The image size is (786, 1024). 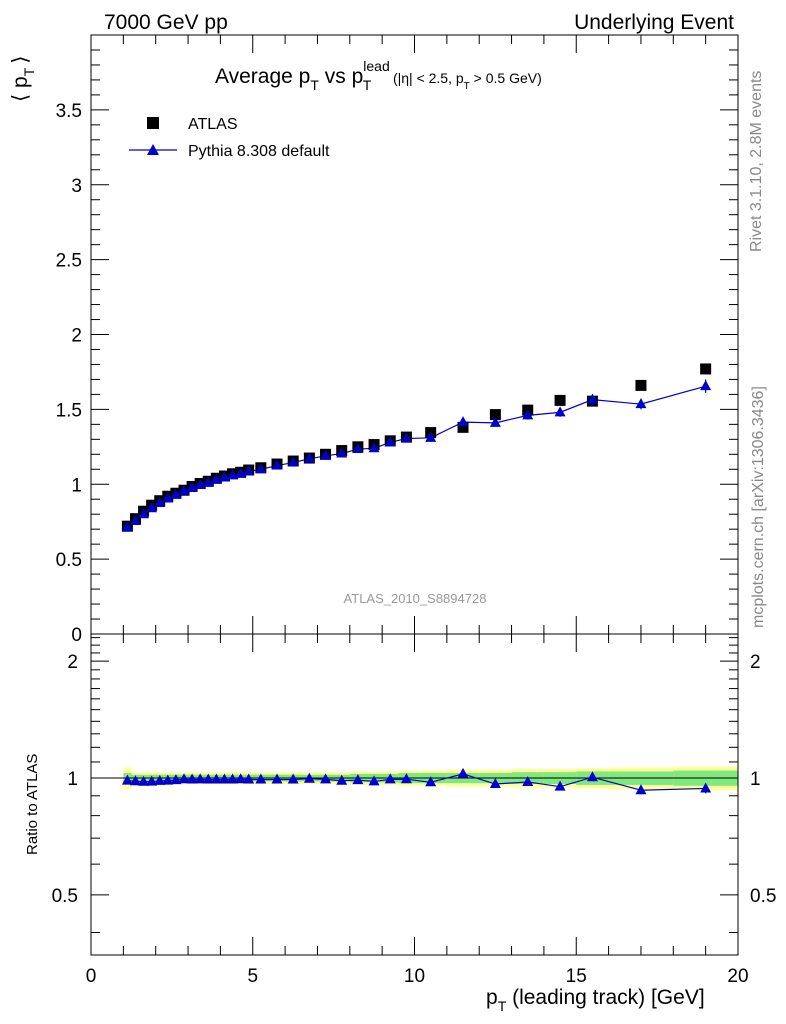 I want to click on ratio-xtick-label: 15, so click(x=576, y=976).